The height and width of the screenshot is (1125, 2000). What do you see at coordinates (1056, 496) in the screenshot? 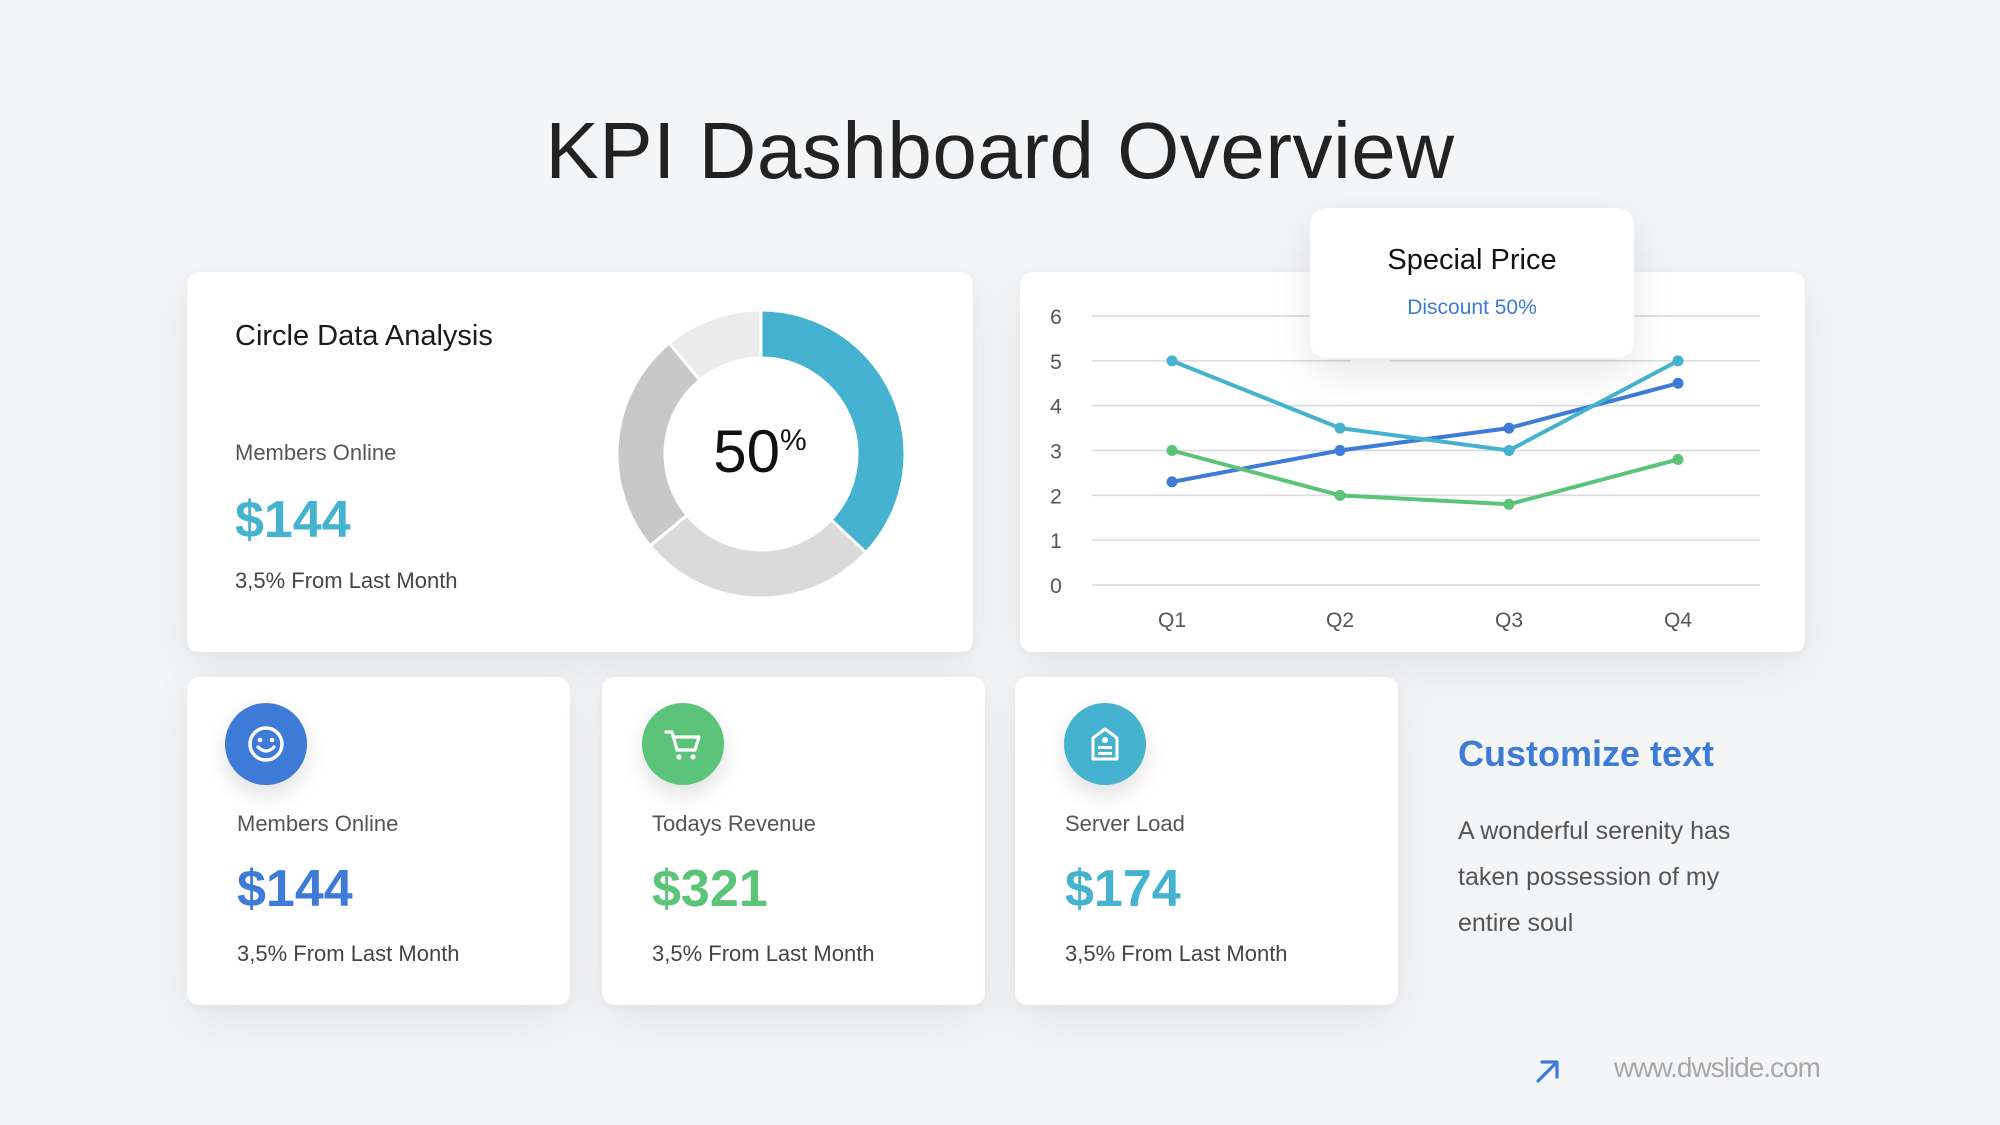
I see `y-tick-label: 2` at bounding box center [1056, 496].